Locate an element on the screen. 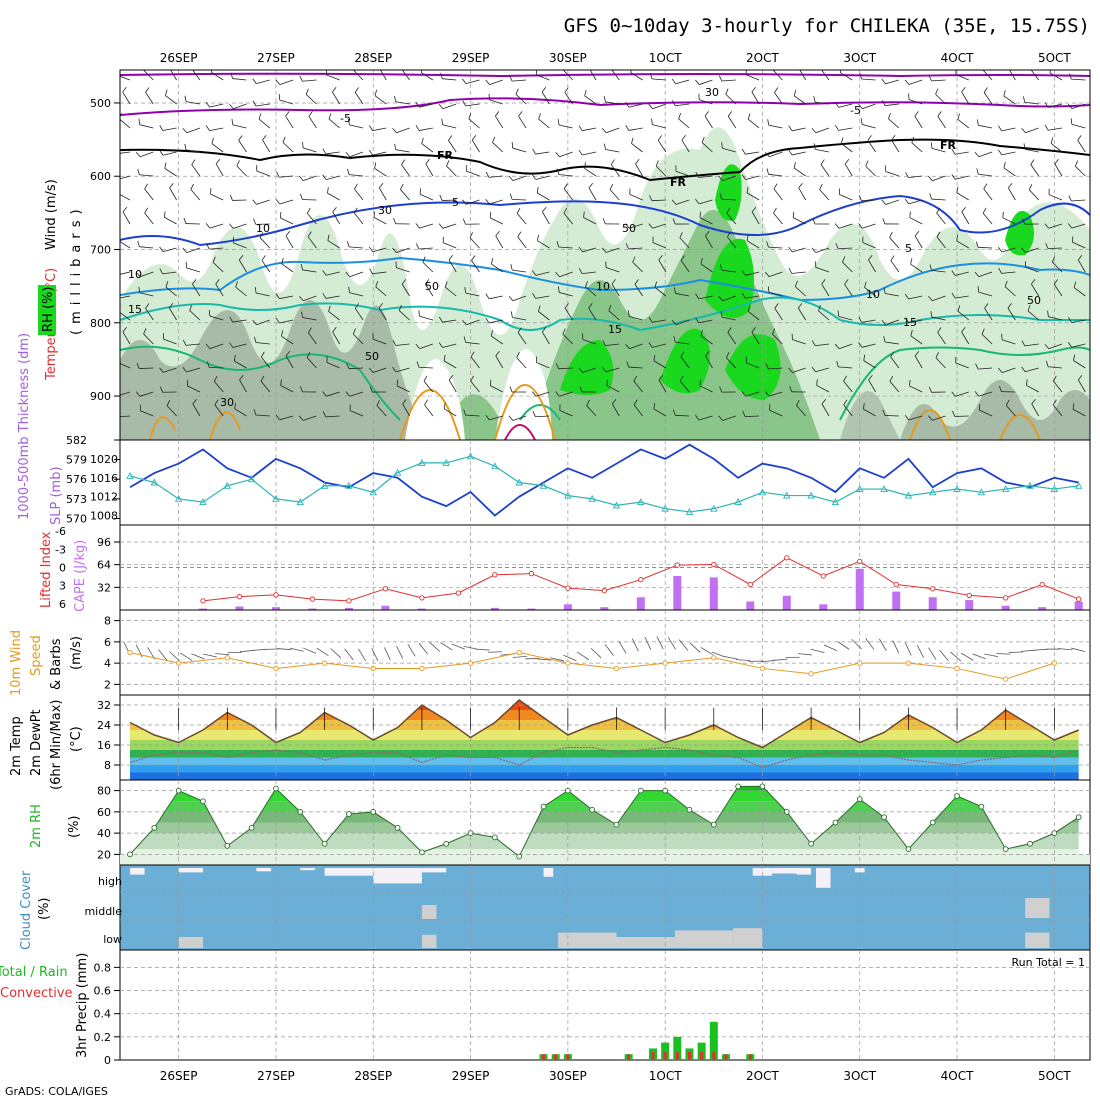 The height and width of the screenshot is (1100, 1100). wind-speed-marker is located at coordinates (568, 663).